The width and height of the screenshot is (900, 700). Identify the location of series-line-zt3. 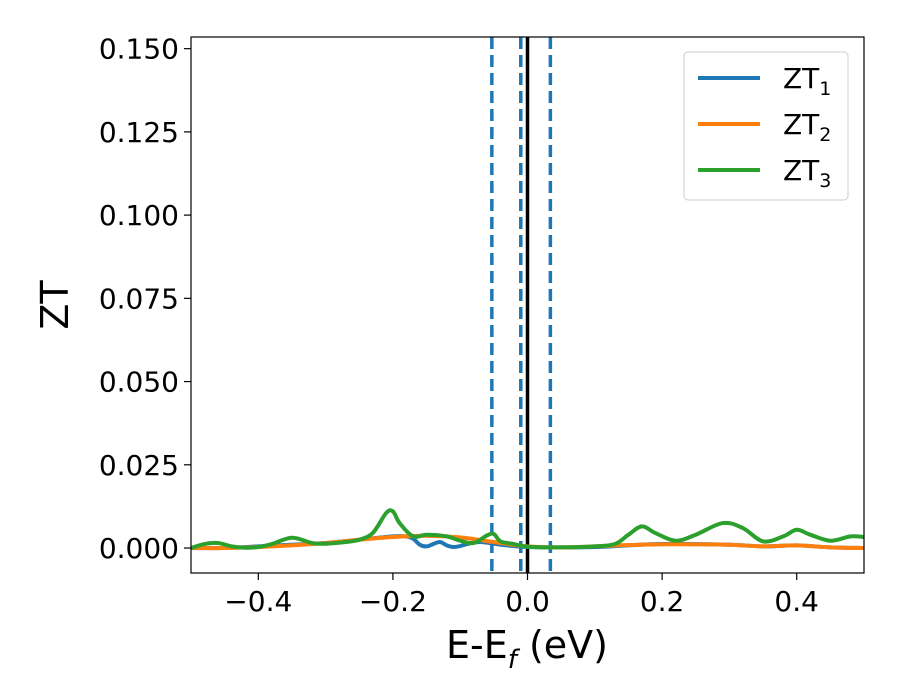
(527, 529).